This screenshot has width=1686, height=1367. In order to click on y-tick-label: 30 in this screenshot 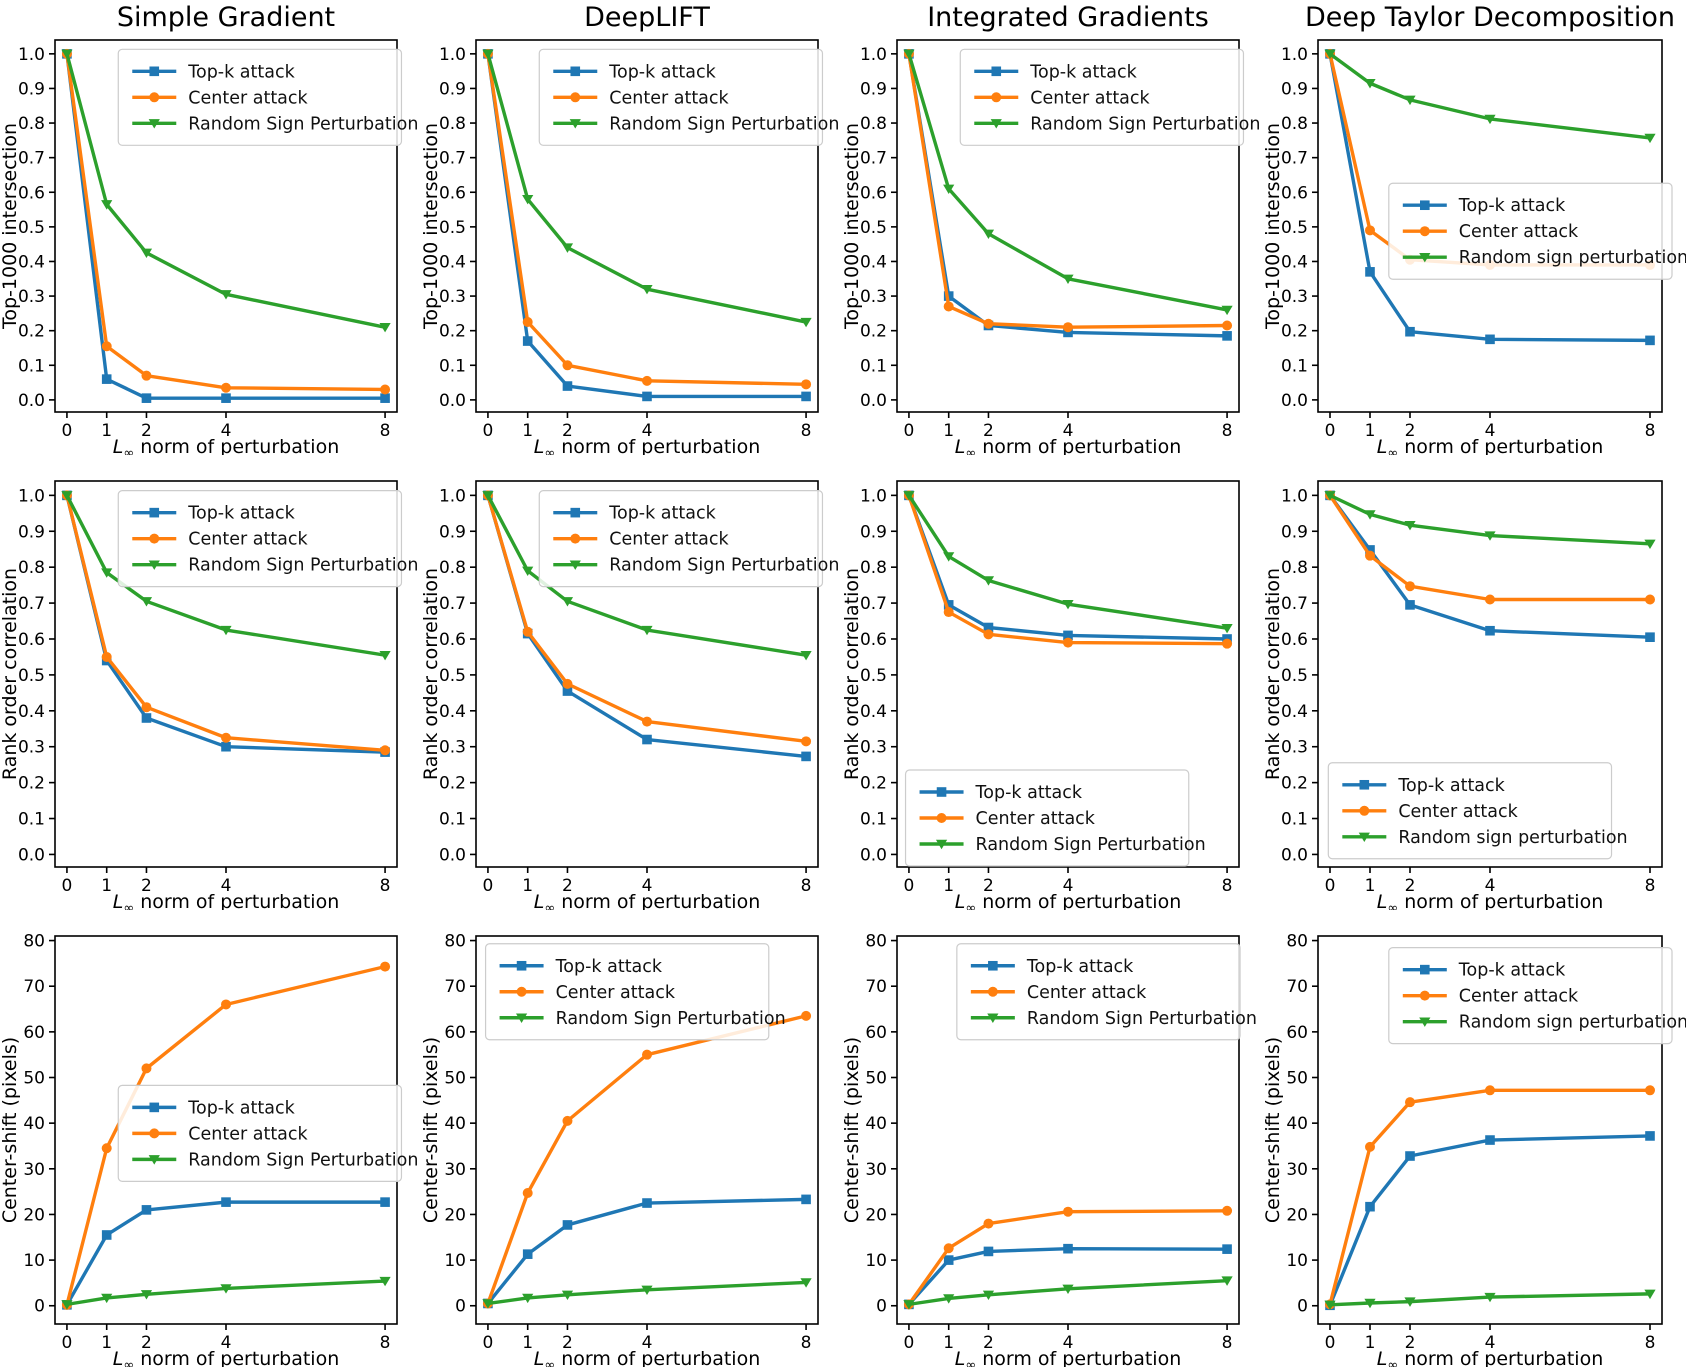, I will do `click(34, 1170)`.